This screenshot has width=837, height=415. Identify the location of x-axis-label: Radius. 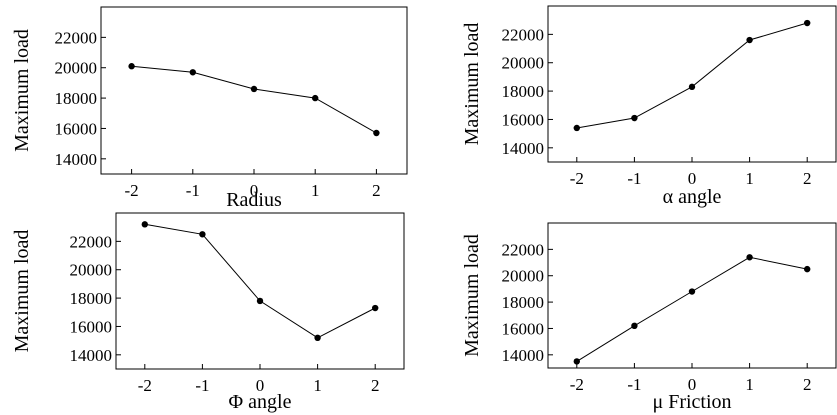
(254, 200).